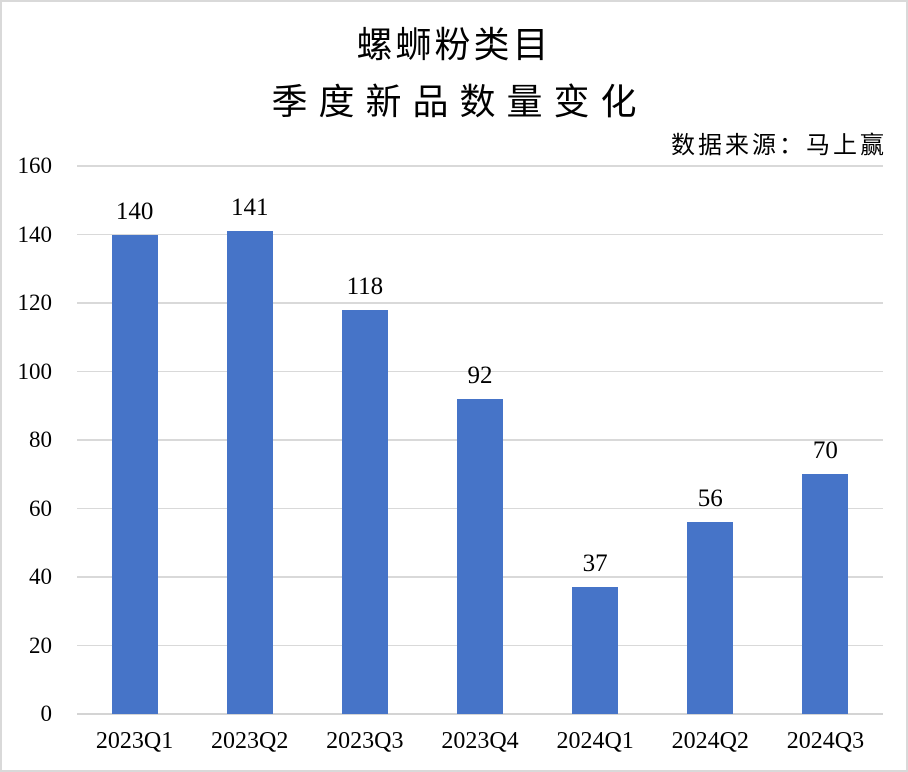 The image size is (908, 772). Describe the element at coordinates (40, 508) in the screenshot. I see `y-axis-tick-label: 60` at that location.